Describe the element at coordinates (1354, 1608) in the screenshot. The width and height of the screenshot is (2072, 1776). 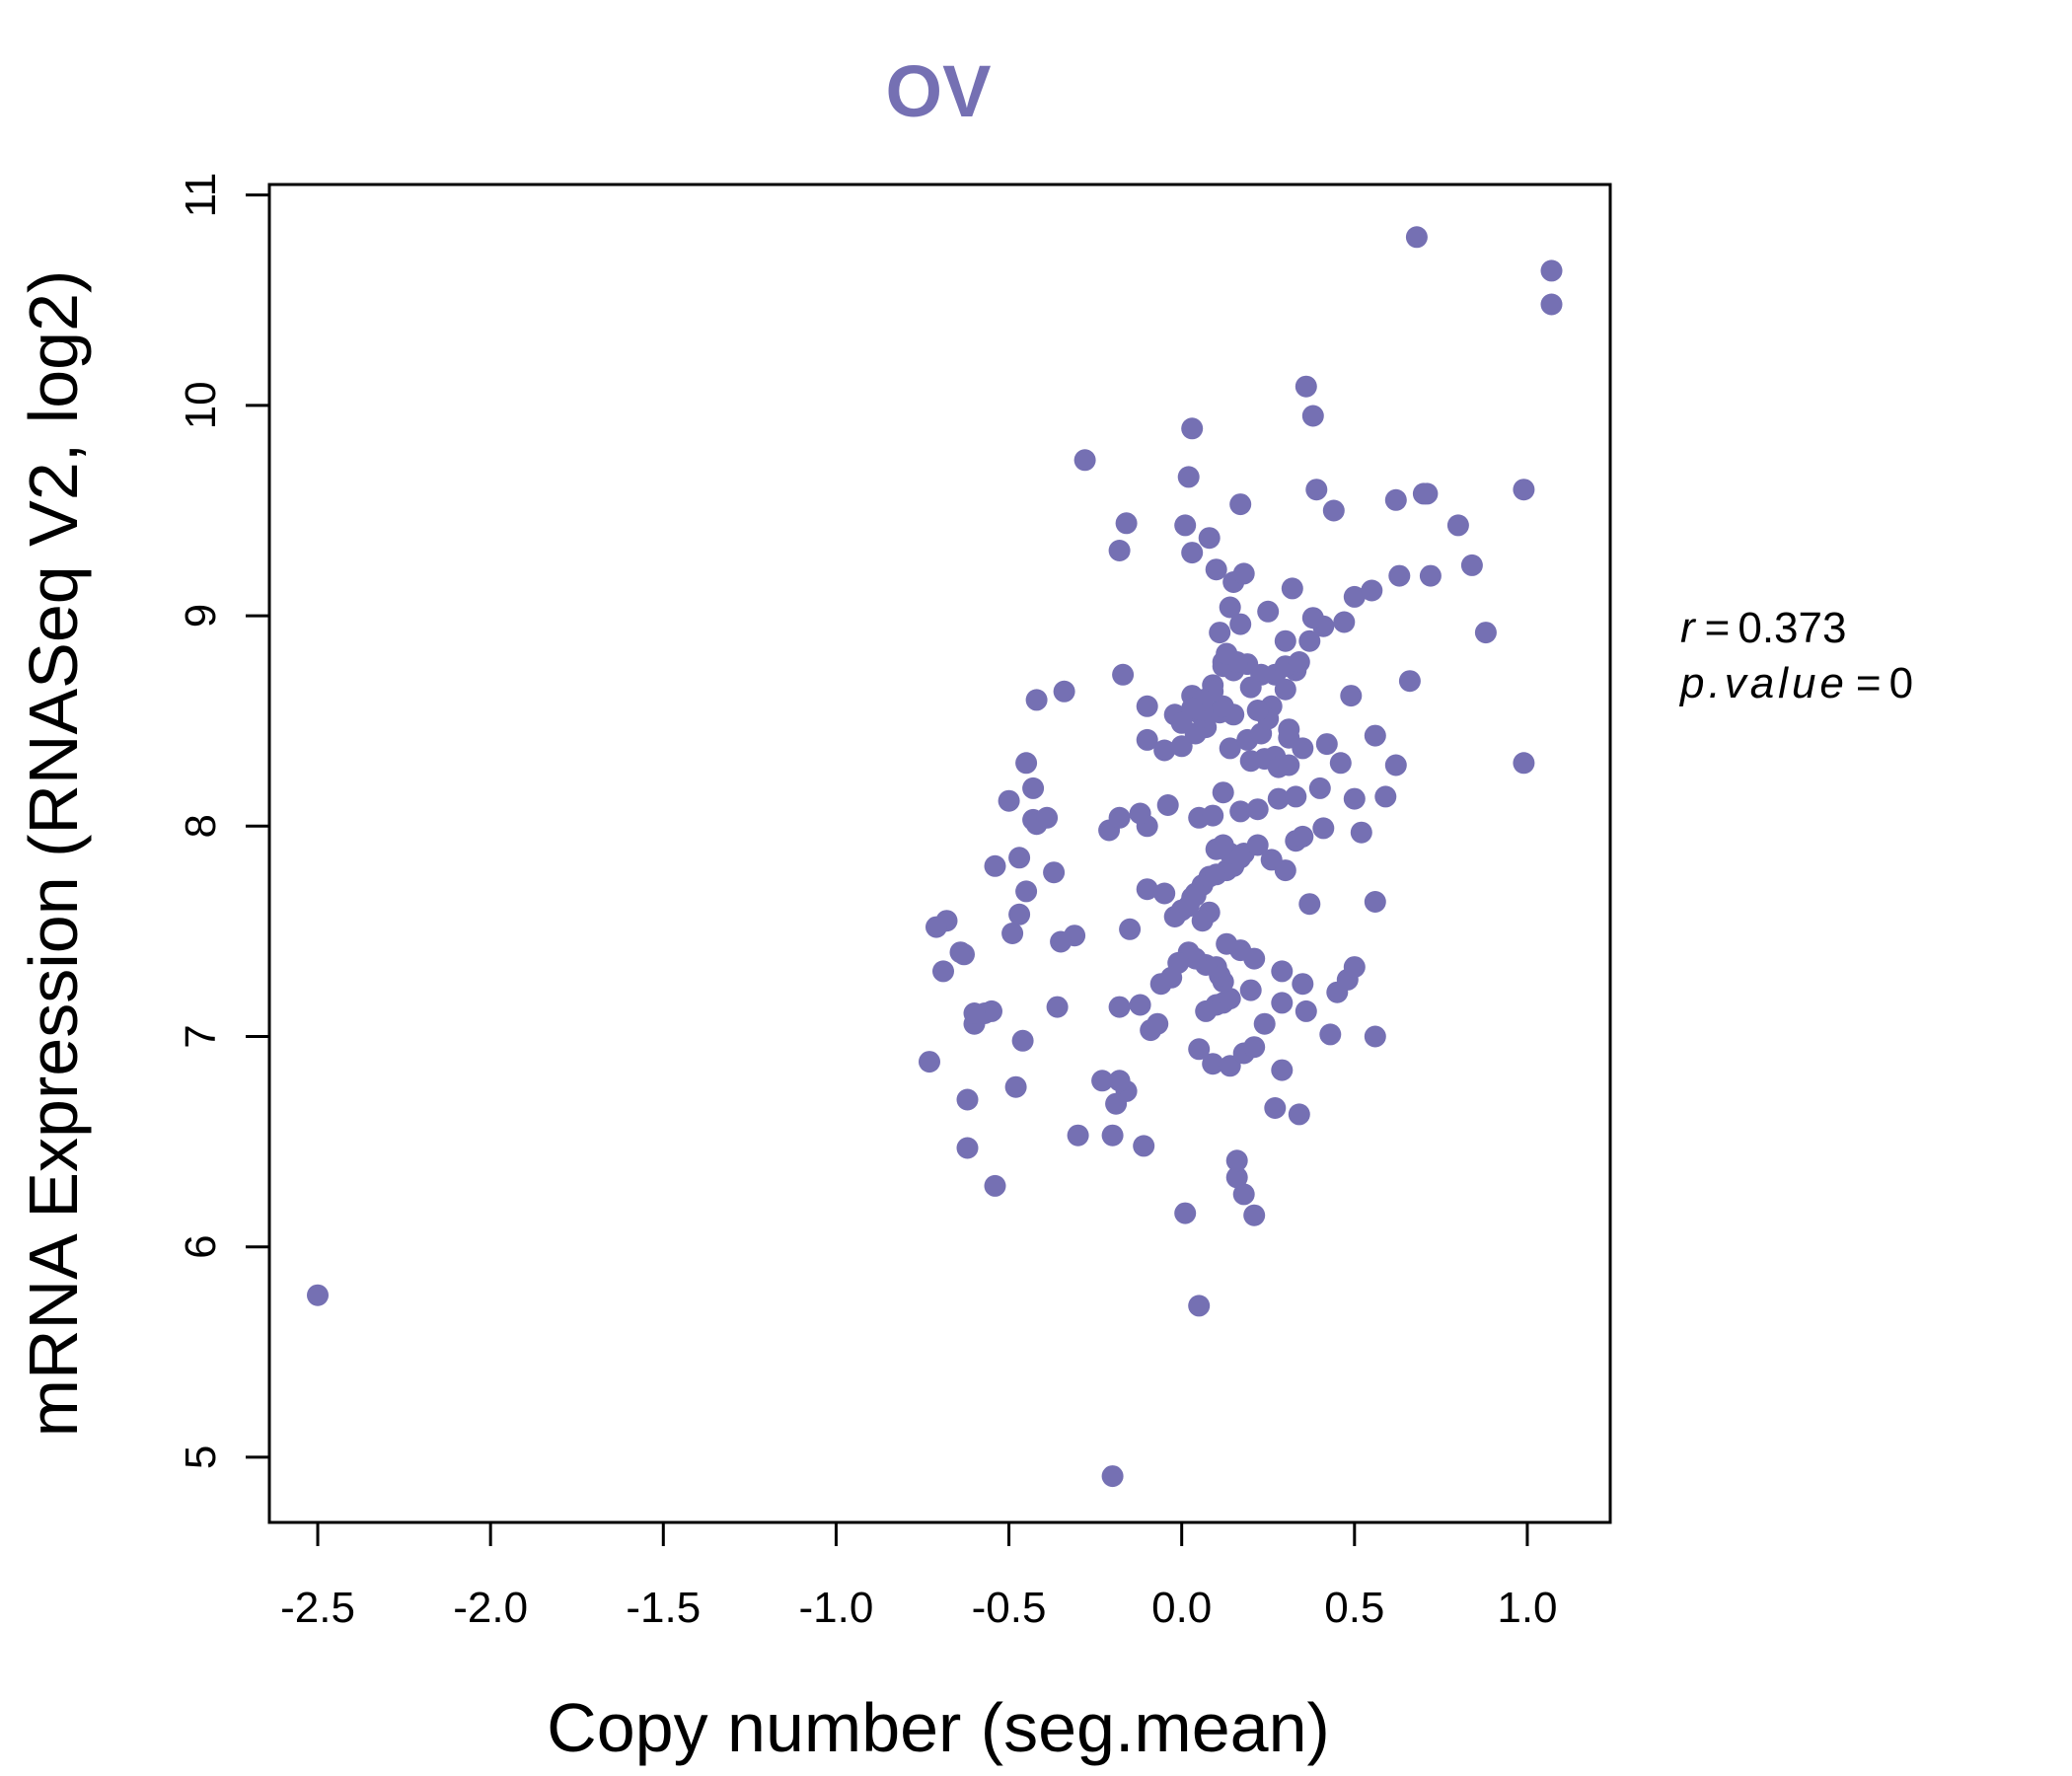
I see `x-tick-label: 0.5` at that location.